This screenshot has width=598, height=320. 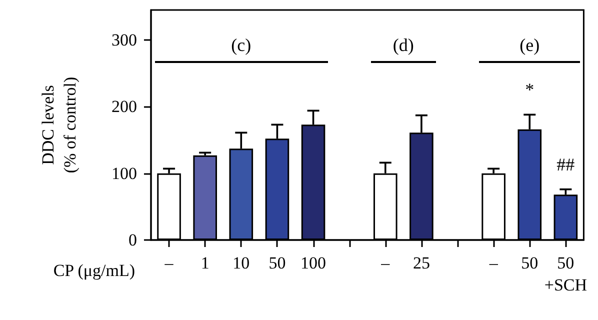 What do you see at coordinates (205, 263) in the screenshot?
I see `x-tick-label: 1` at bounding box center [205, 263].